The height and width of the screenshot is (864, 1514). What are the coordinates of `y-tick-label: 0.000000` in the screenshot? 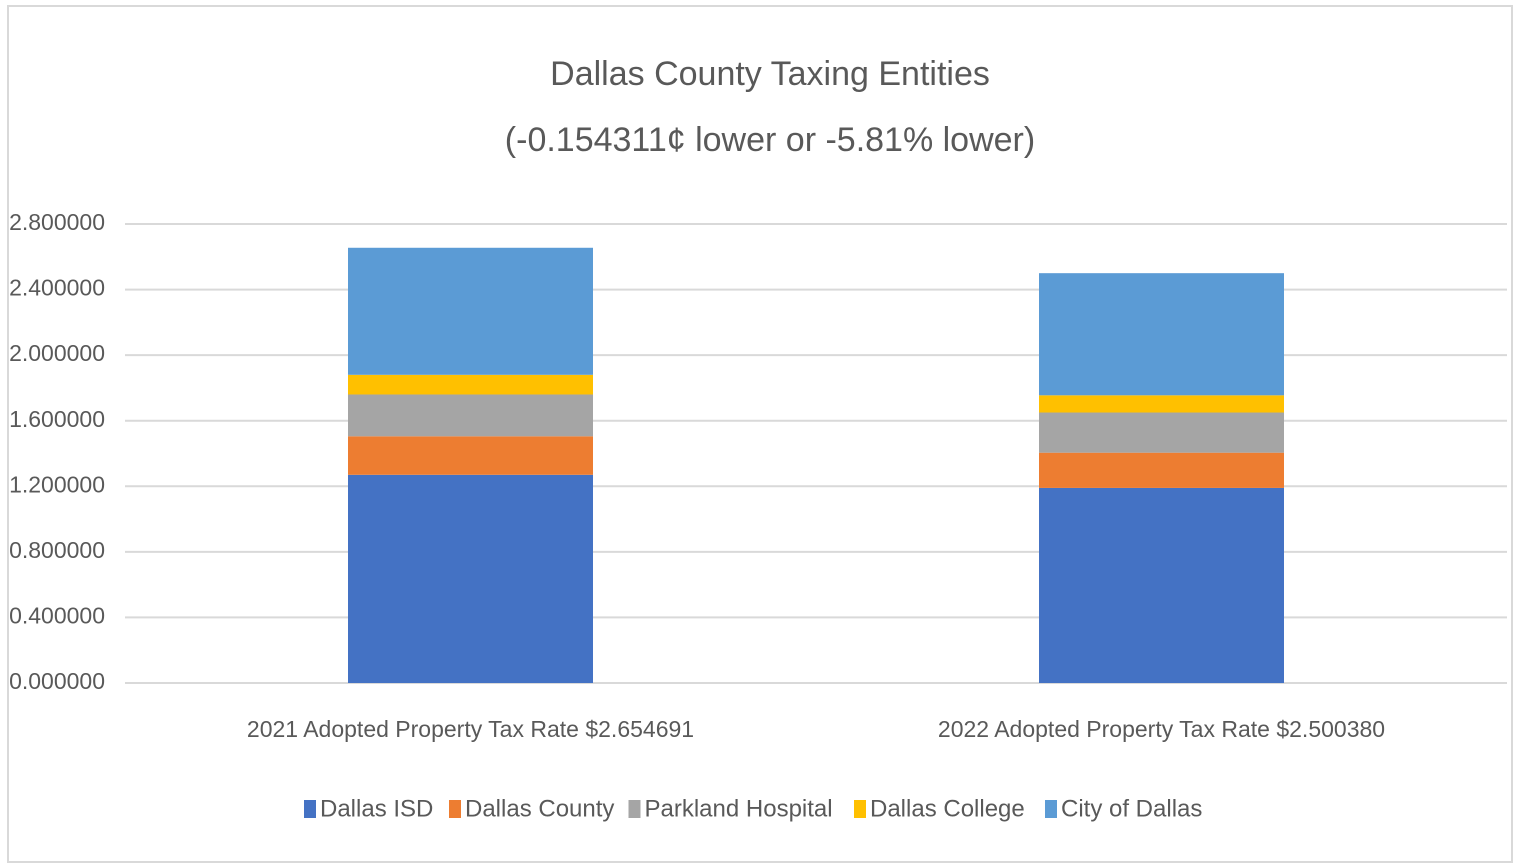 It's located at (57, 681).